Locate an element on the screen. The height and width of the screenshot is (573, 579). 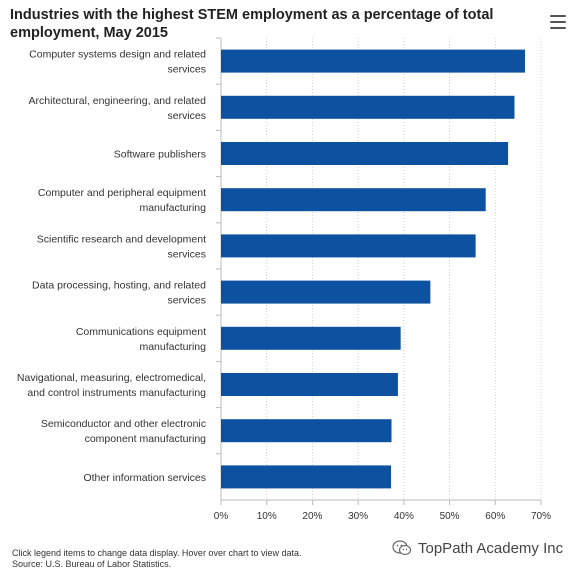
category-label-line: Communications equipment is located at coordinates (141, 332).